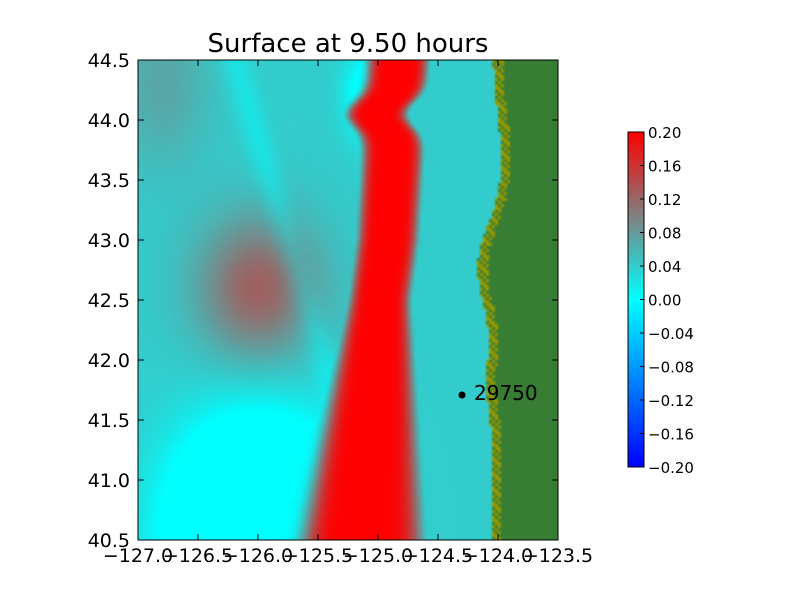 The image size is (800, 600). What do you see at coordinates (109, 421) in the screenshot?
I see `y-tick-label: 41.5` at bounding box center [109, 421].